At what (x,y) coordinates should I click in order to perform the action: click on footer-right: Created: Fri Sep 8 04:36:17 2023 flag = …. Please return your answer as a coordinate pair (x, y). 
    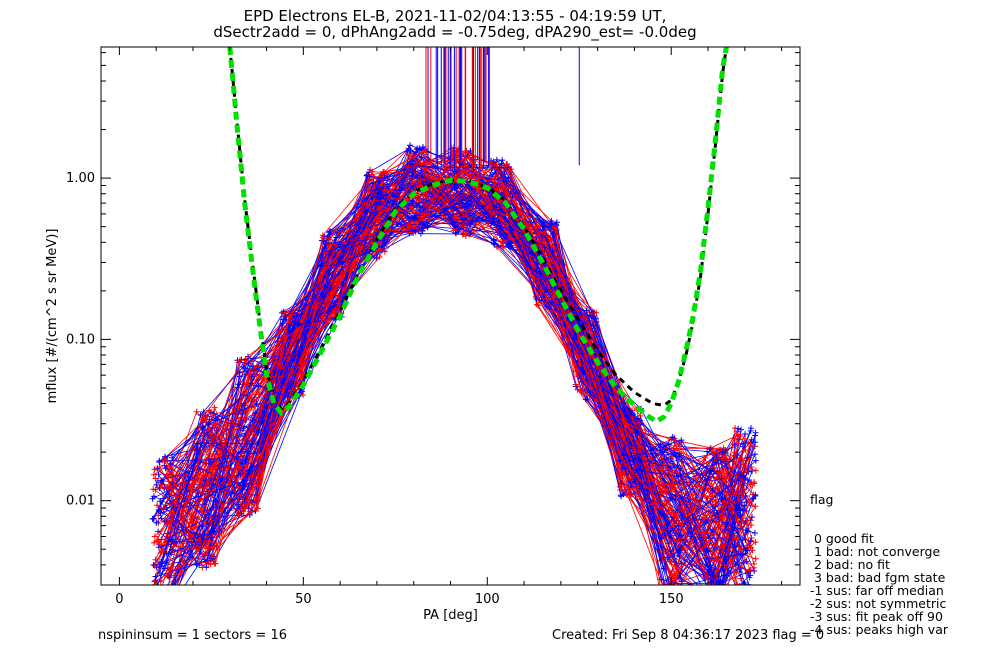
    Looking at the image, I should click on (688, 635).